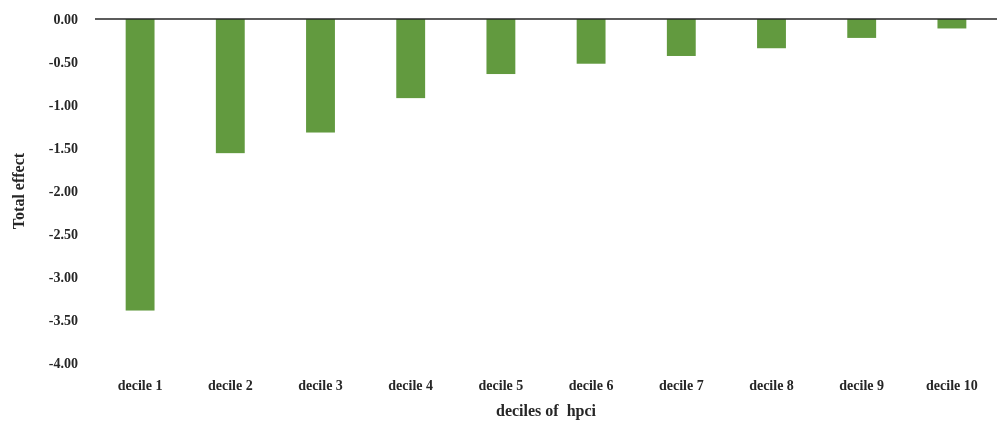 Image resolution: width=1005 pixels, height=431 pixels. Describe the element at coordinates (952, 385) in the screenshot. I see `x-tick-label: decile 10` at that location.